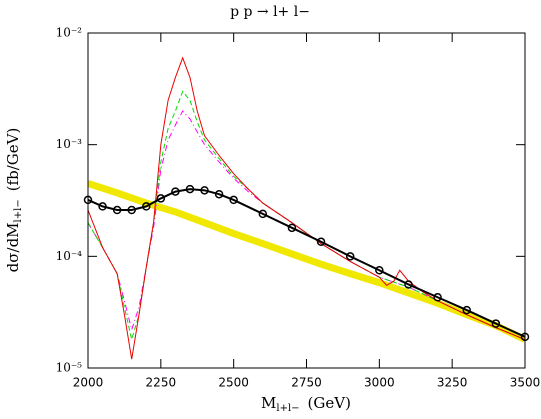 The height and width of the screenshot is (419, 541). I want to click on x-tick-label: 3250, so click(452, 383).